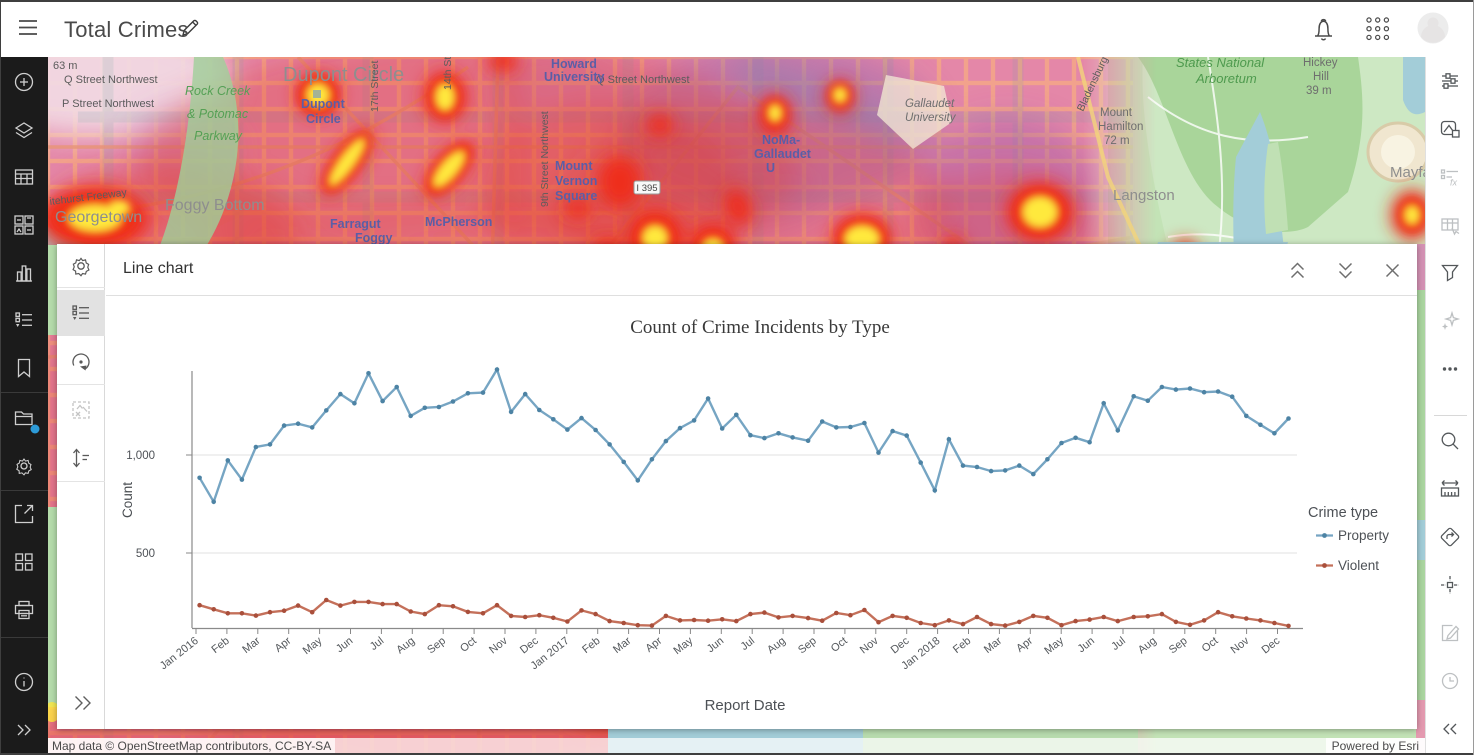  What do you see at coordinates (218, 114) in the screenshot?
I see `svg-text: & Potomac` at bounding box center [218, 114].